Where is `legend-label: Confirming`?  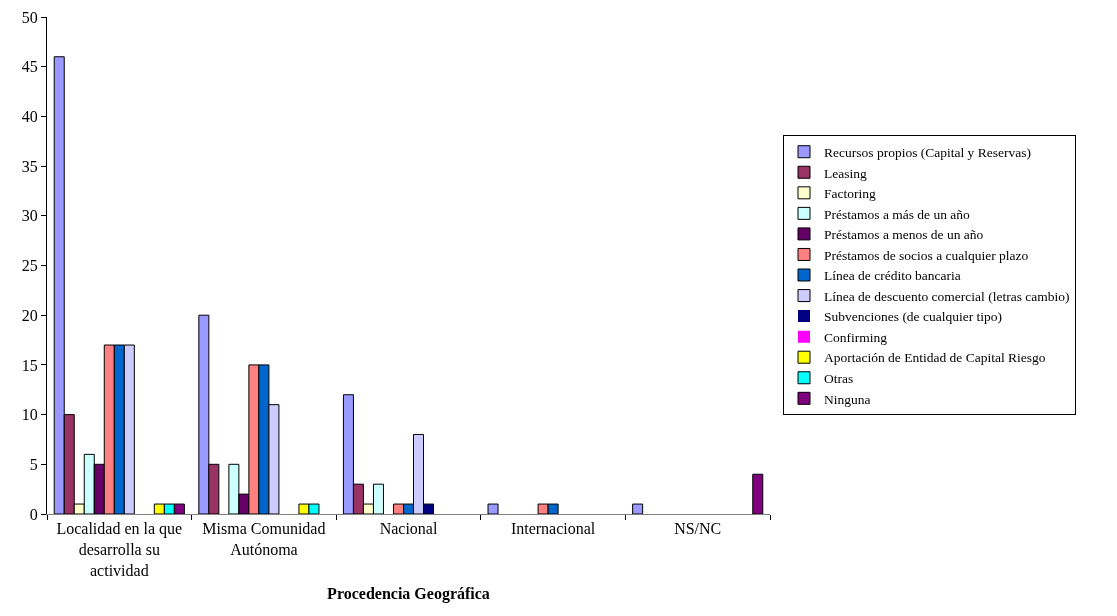
legend-label: Confirming is located at coordinates (856, 337).